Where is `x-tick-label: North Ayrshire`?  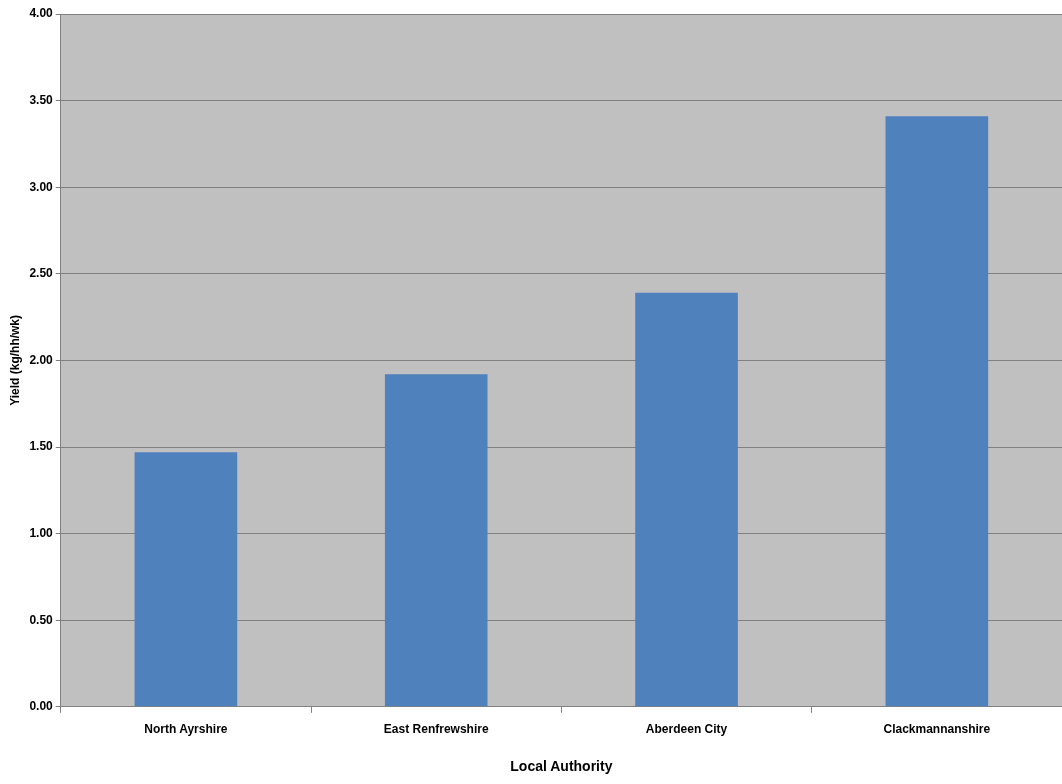 x-tick-label: North Ayrshire is located at coordinates (186, 729).